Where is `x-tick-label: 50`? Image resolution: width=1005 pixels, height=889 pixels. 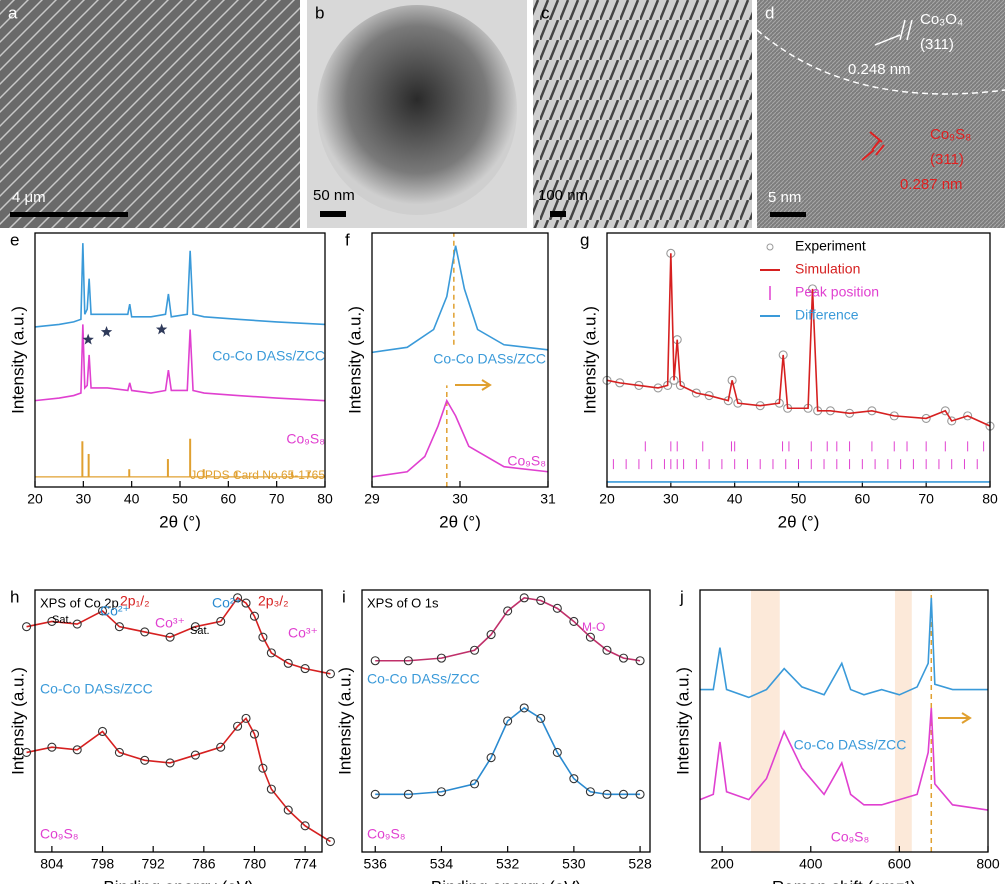
x-tick-label: 50 is located at coordinates (180, 499).